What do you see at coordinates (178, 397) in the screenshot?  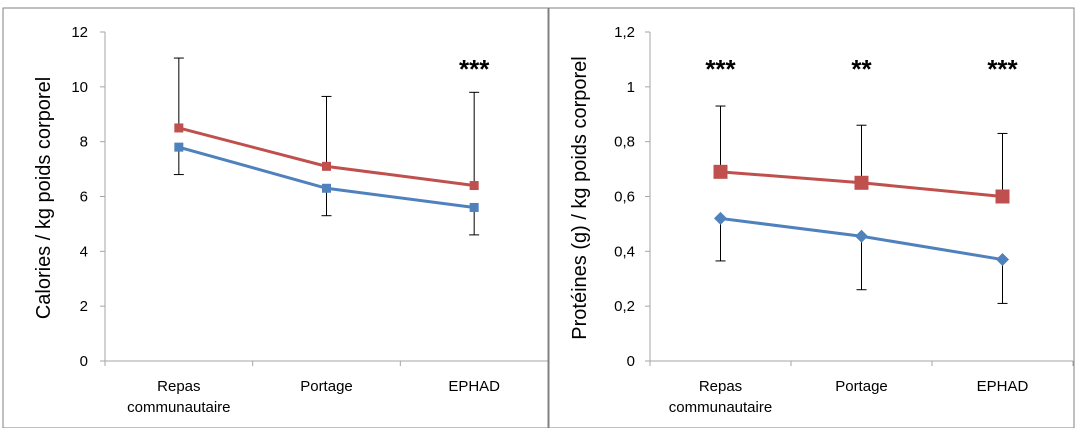 I see `panel1-x-tick-label: Repas communautaire` at bounding box center [178, 397].